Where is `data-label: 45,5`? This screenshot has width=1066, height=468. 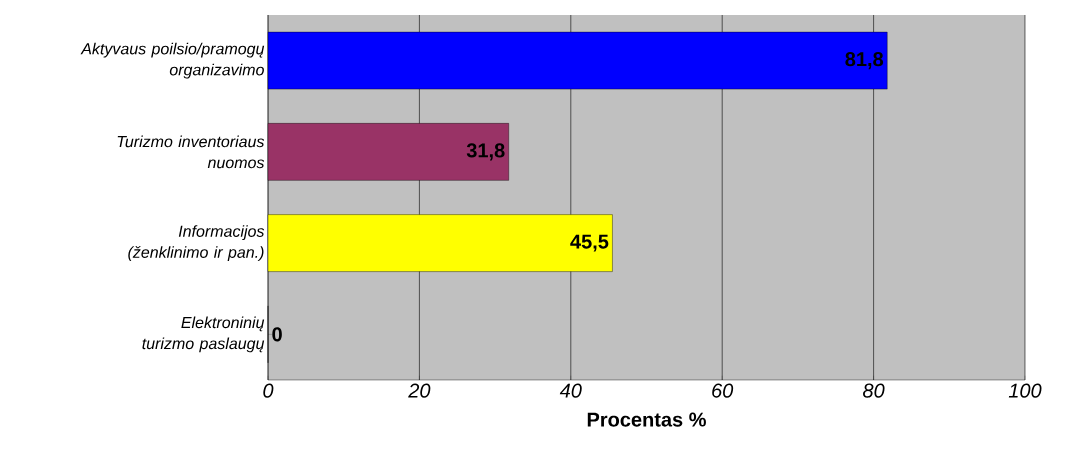
data-label: 45,5 is located at coordinates (589, 243).